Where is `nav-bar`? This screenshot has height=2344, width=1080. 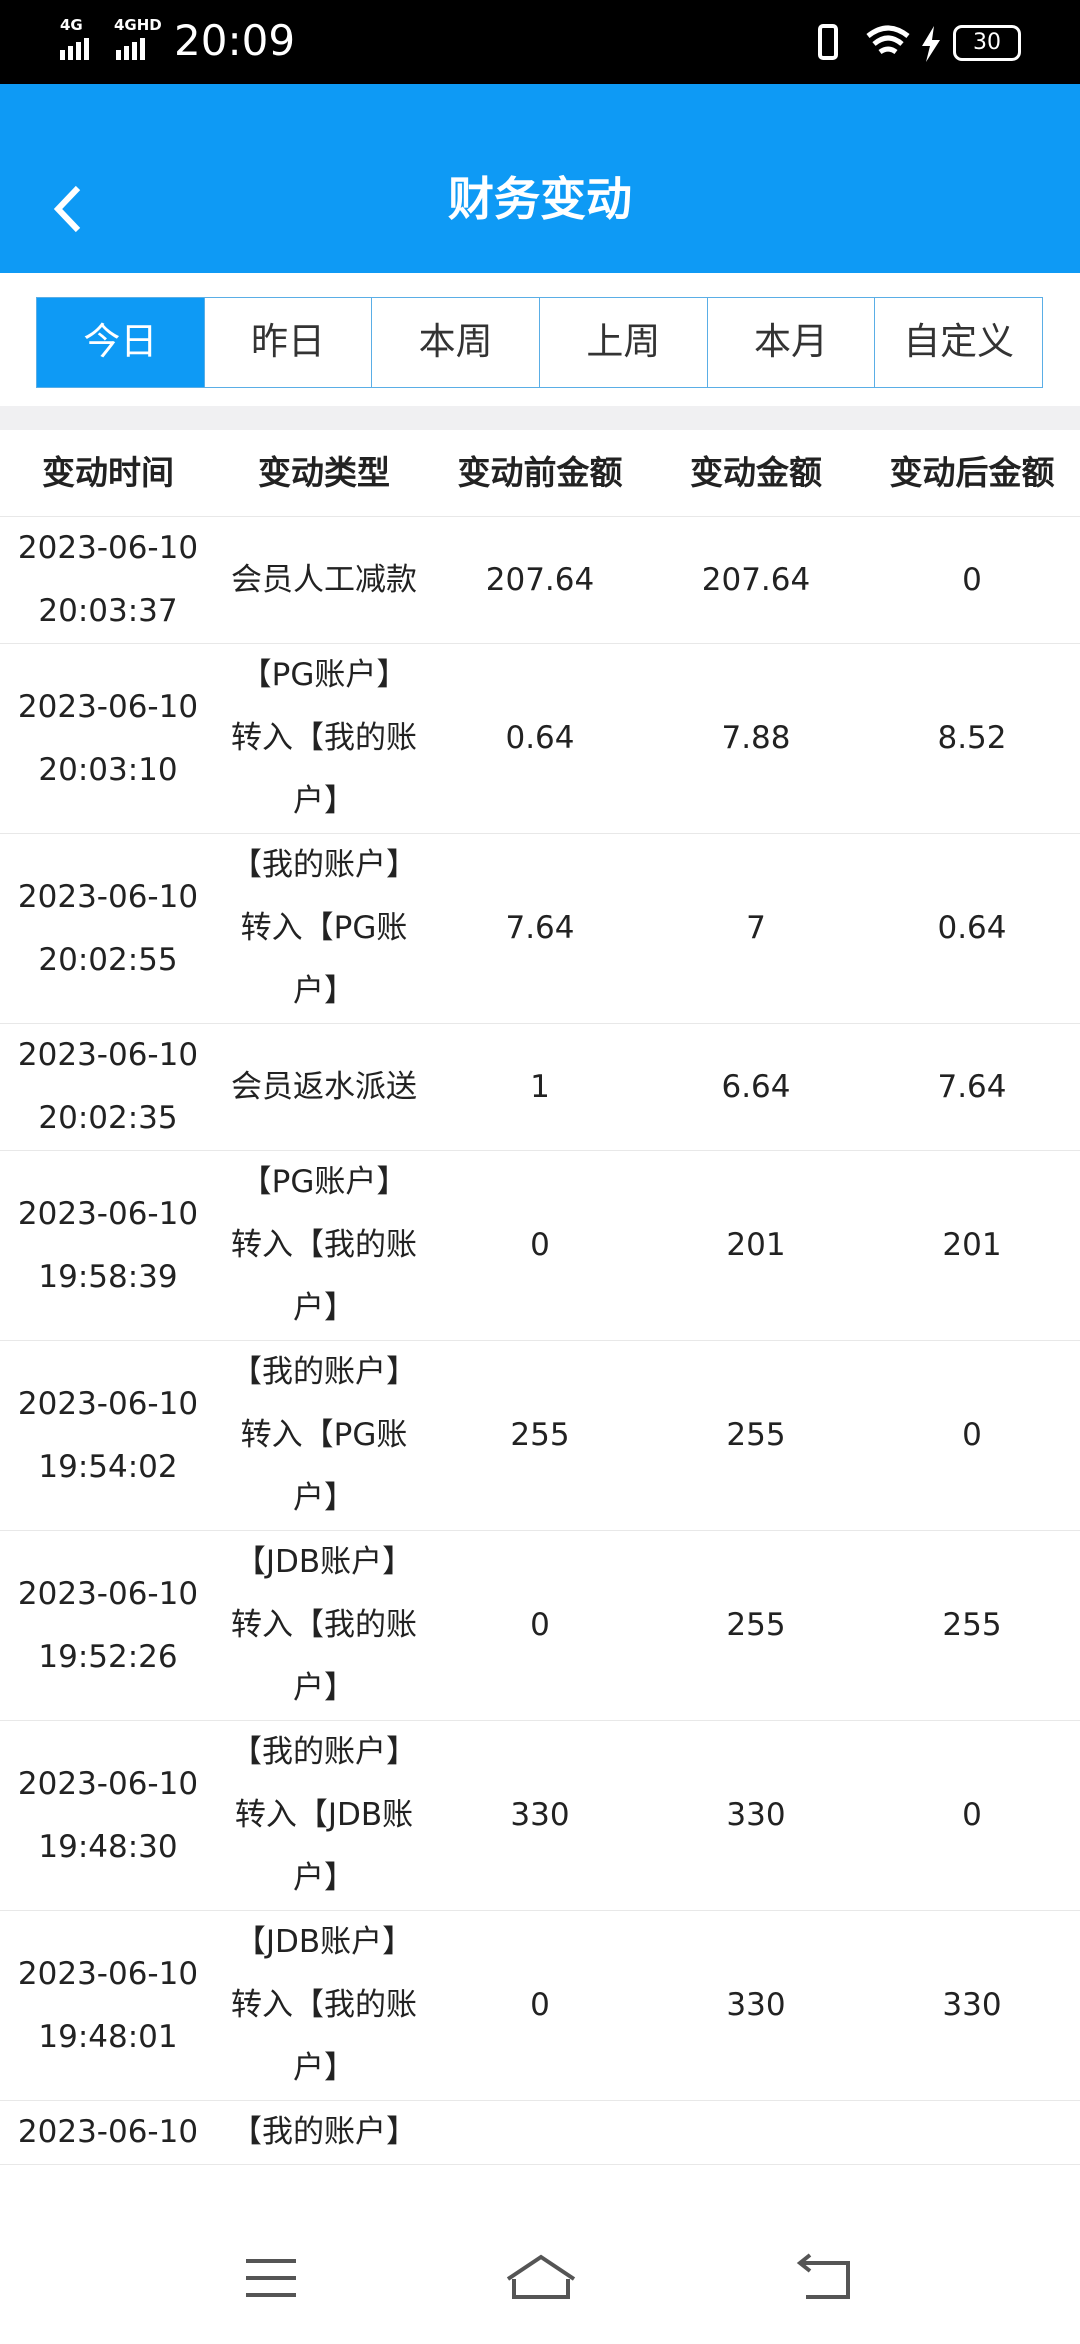 nav-bar is located at coordinates (540, 2277).